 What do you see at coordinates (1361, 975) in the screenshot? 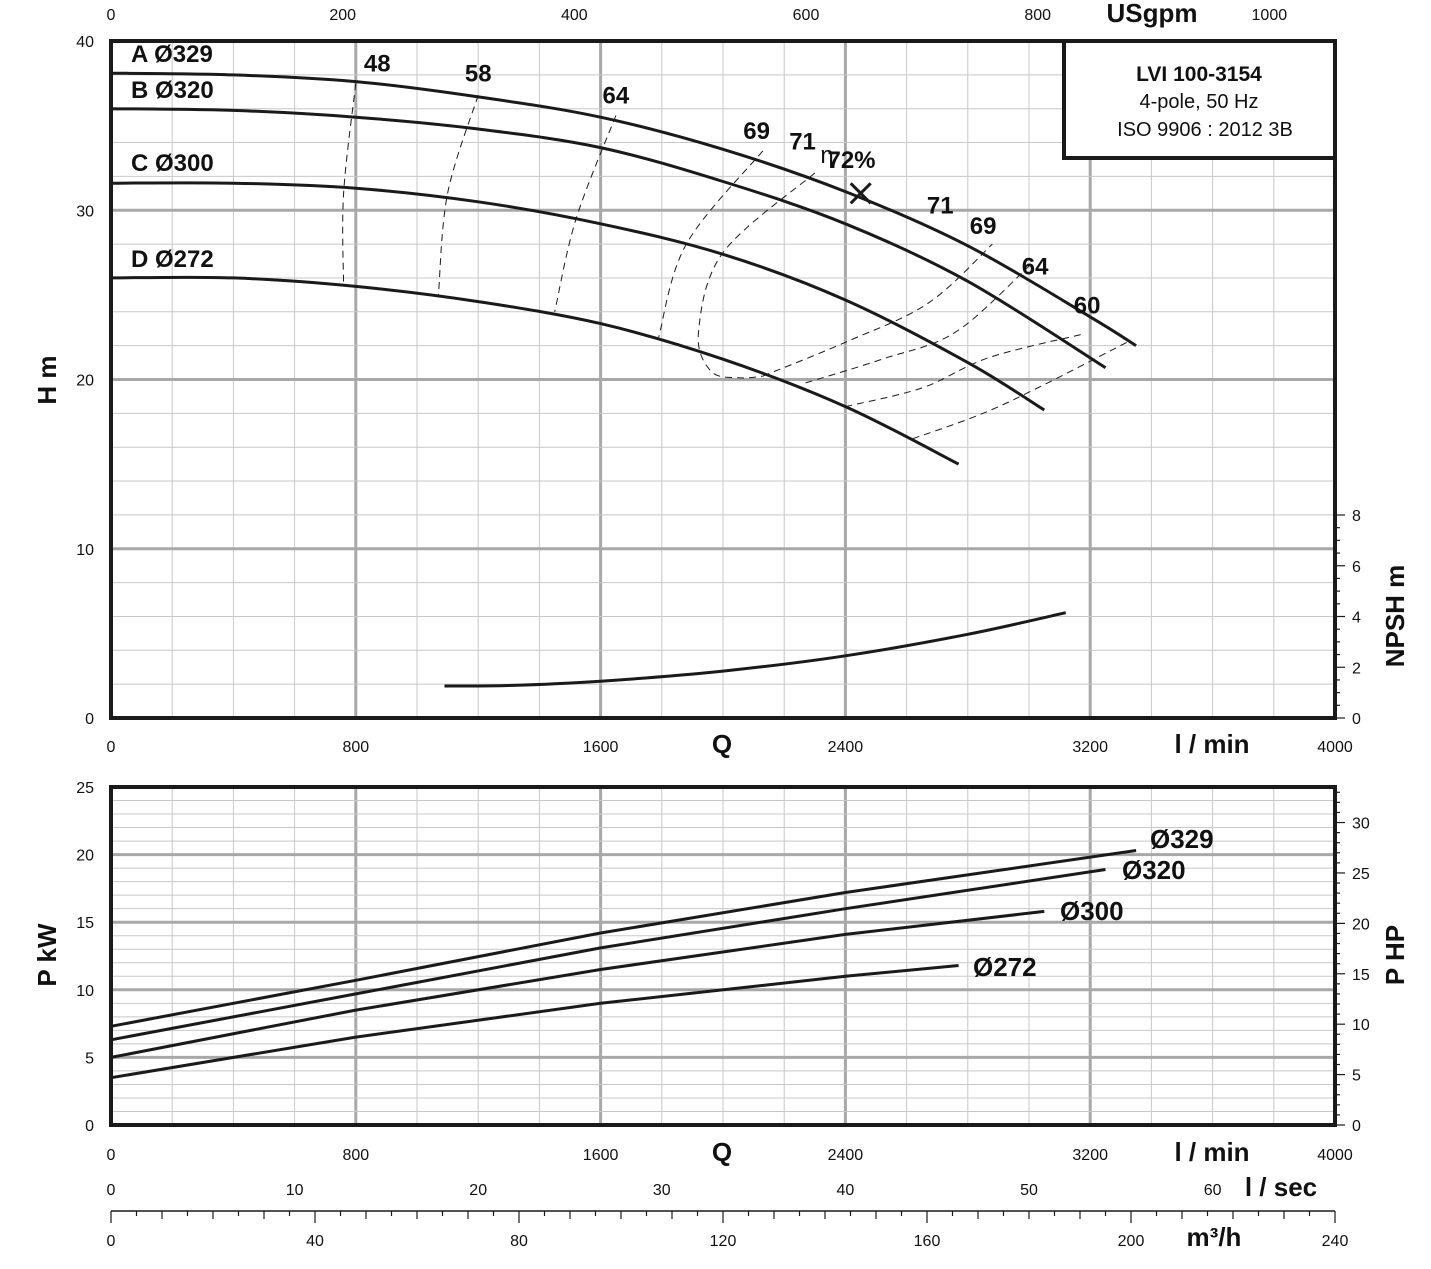
I see `hp-tick-label: 15` at bounding box center [1361, 975].